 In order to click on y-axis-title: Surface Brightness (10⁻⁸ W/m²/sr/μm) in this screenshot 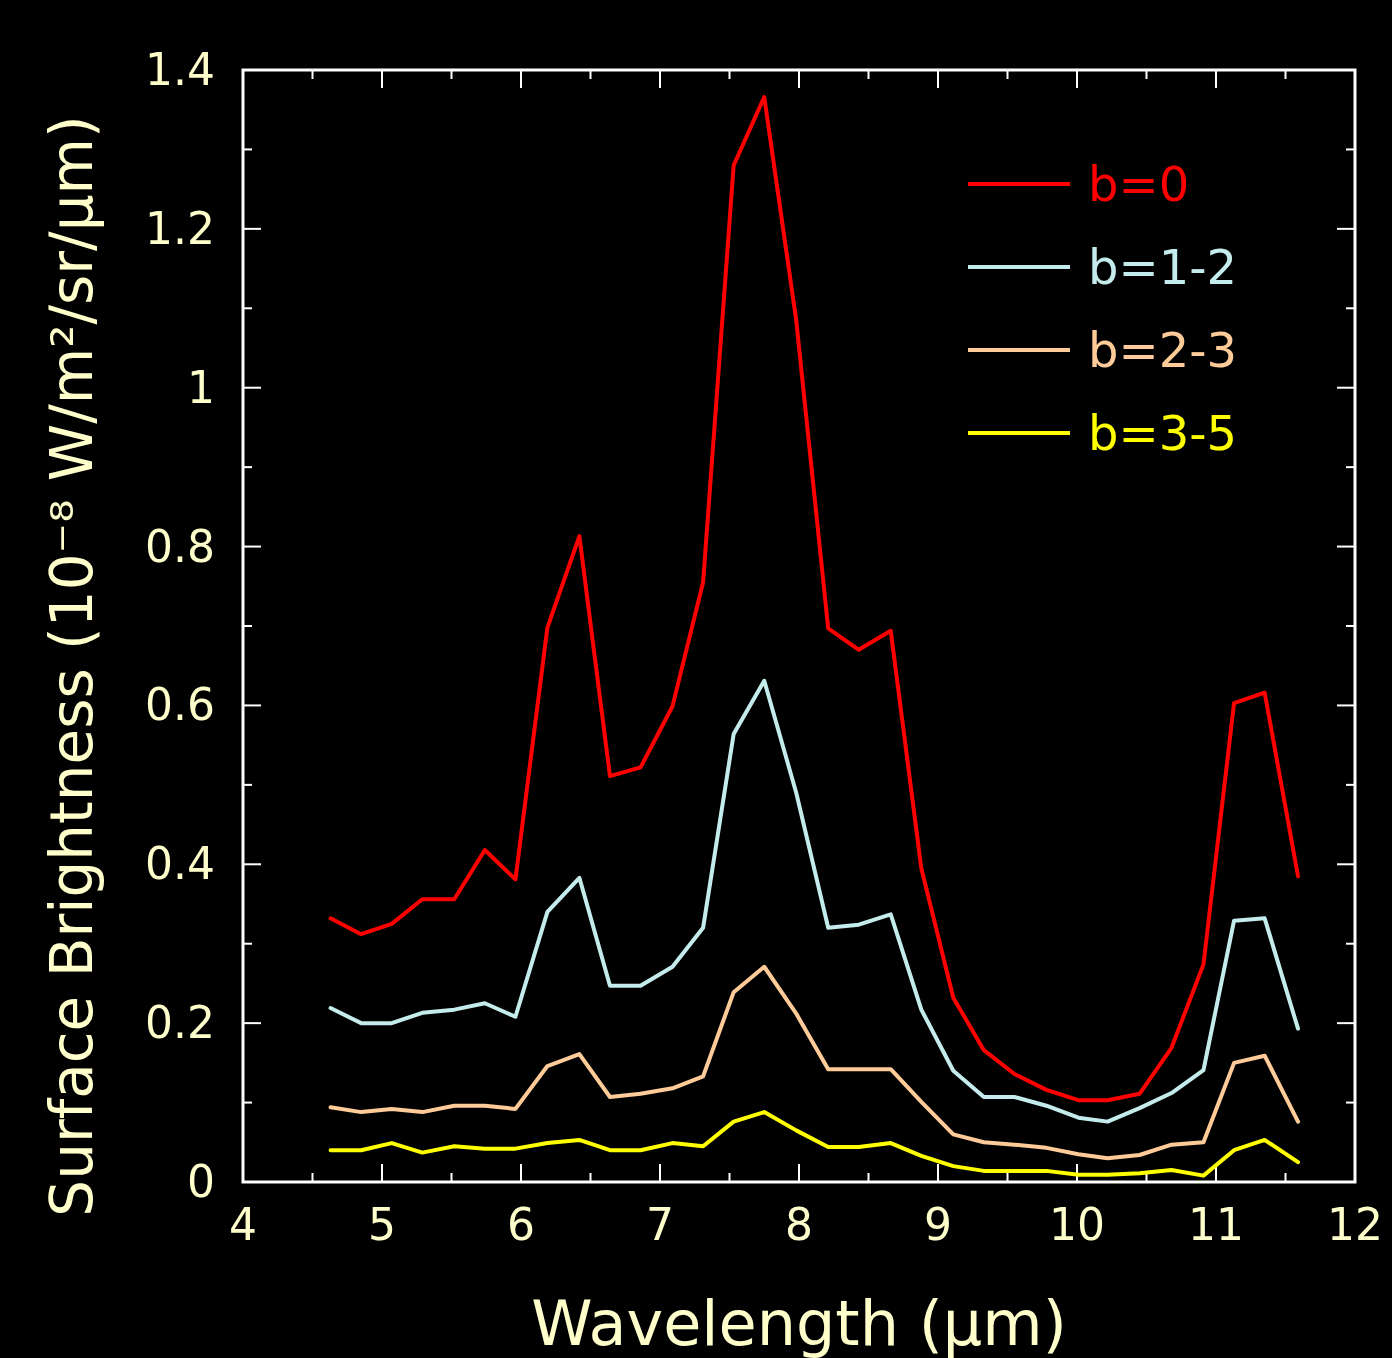, I will do `click(72, 666)`.